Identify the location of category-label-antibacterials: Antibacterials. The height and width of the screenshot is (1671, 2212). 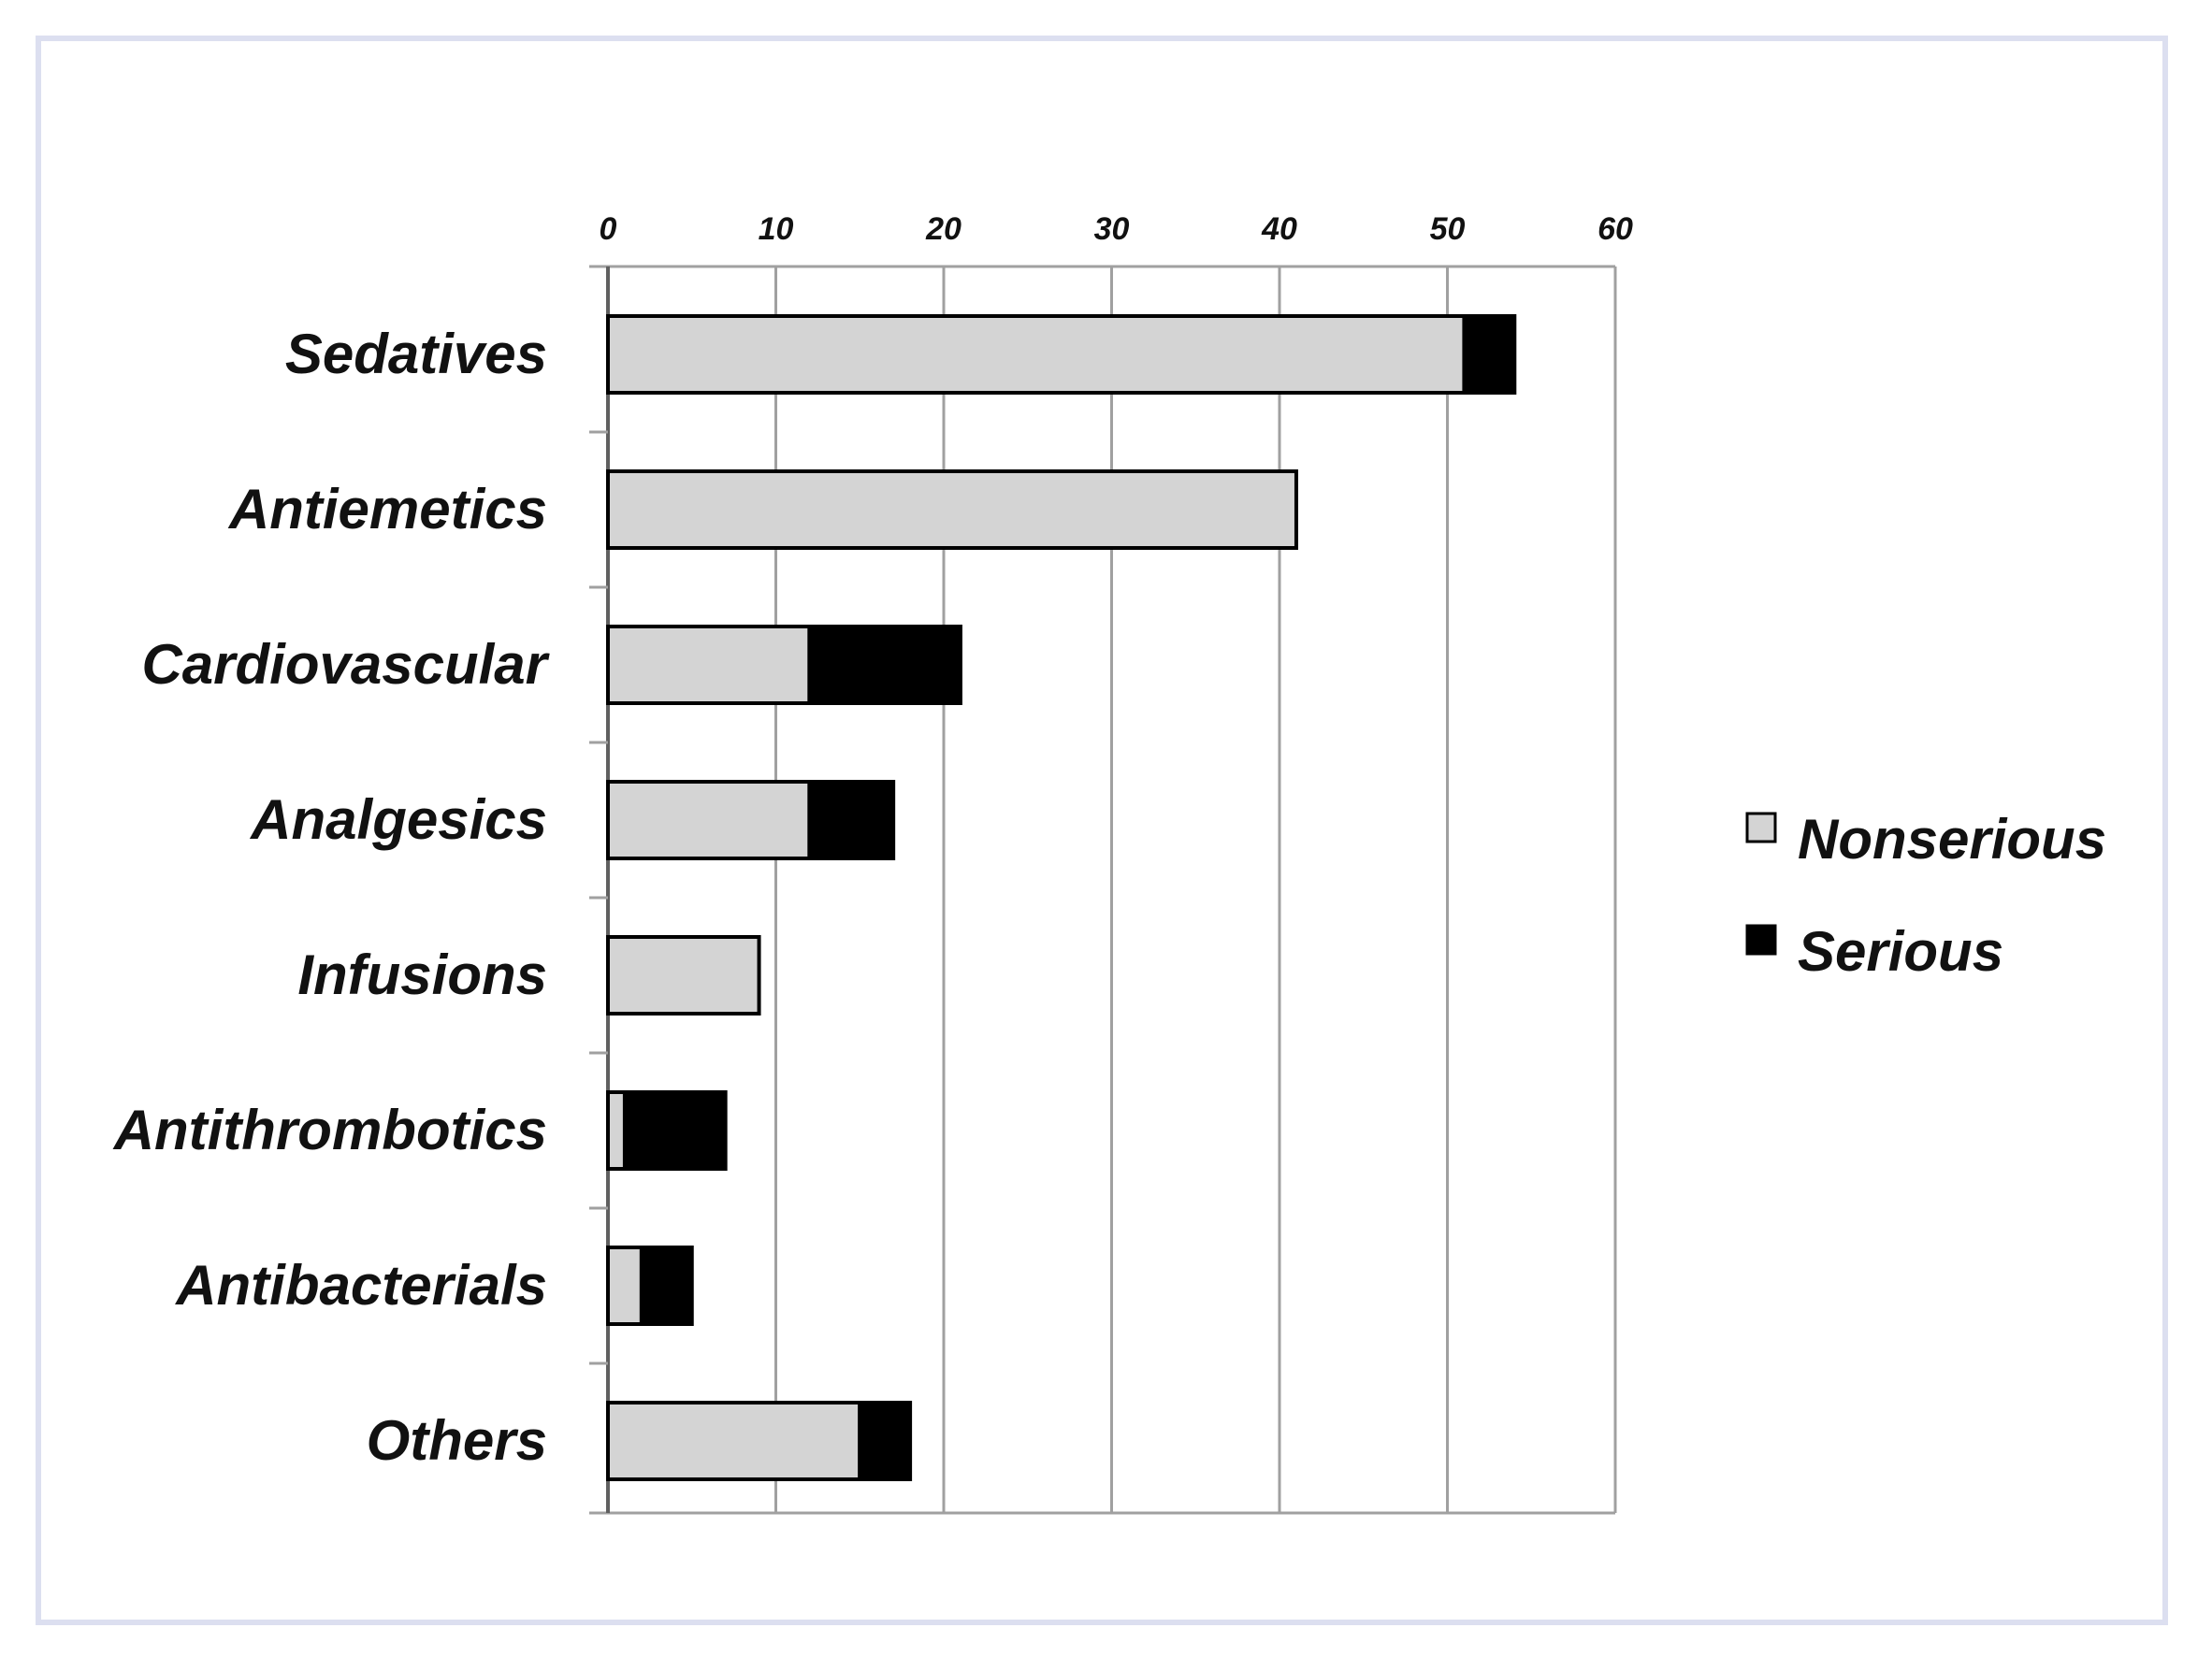
(360, 1285).